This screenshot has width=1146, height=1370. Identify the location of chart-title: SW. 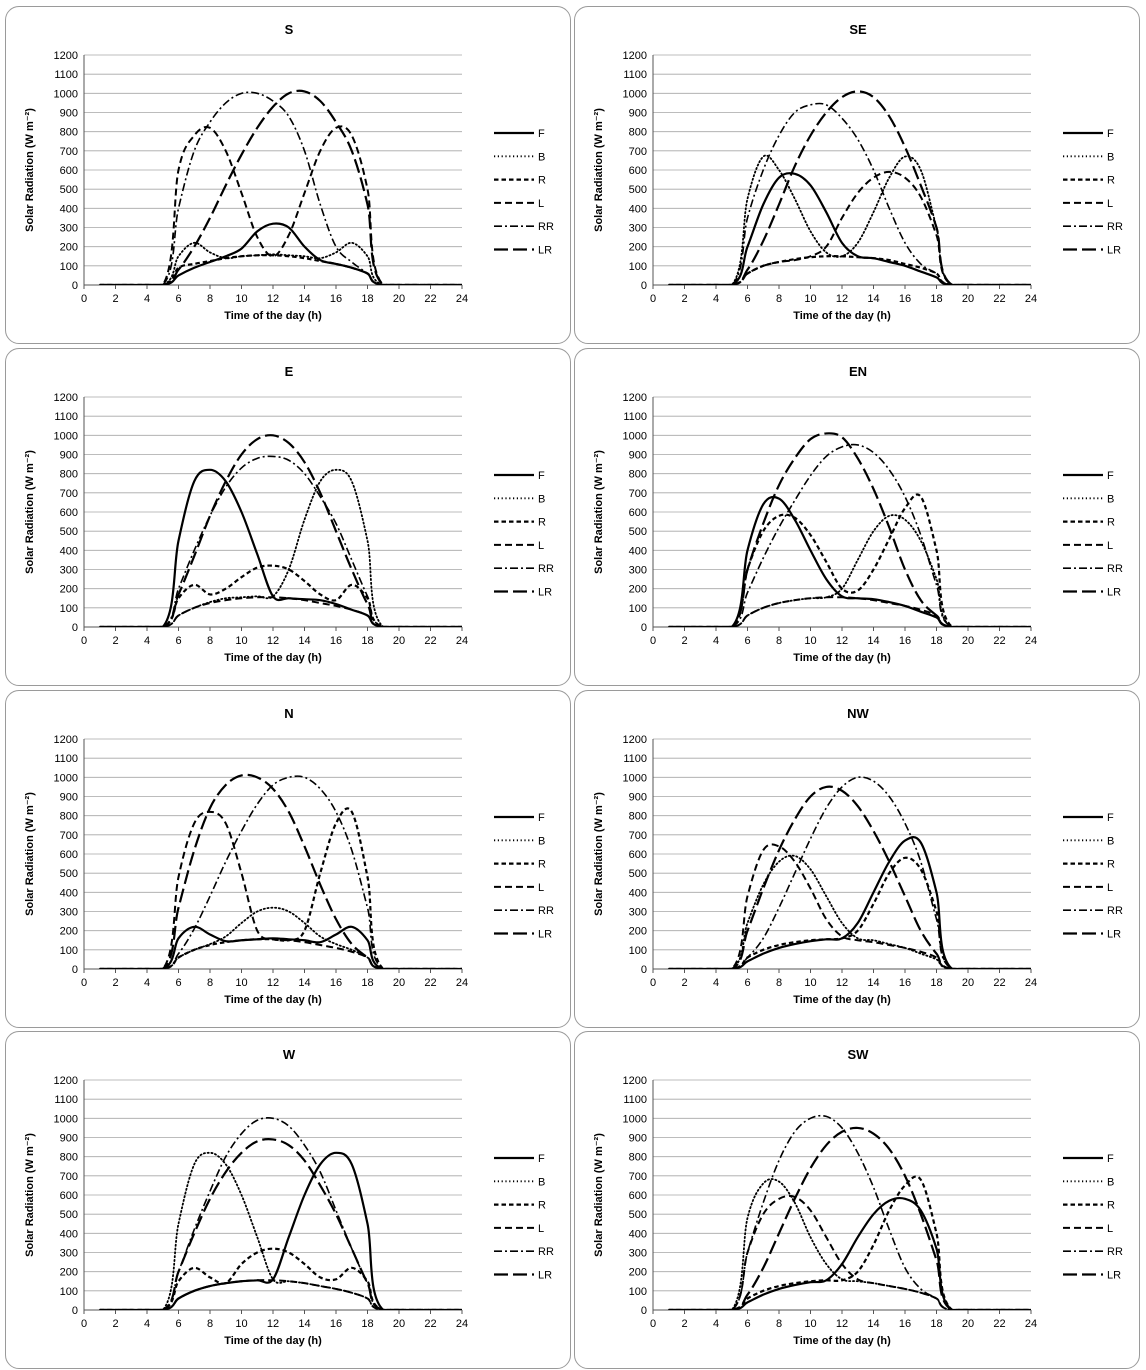
(859, 1054).